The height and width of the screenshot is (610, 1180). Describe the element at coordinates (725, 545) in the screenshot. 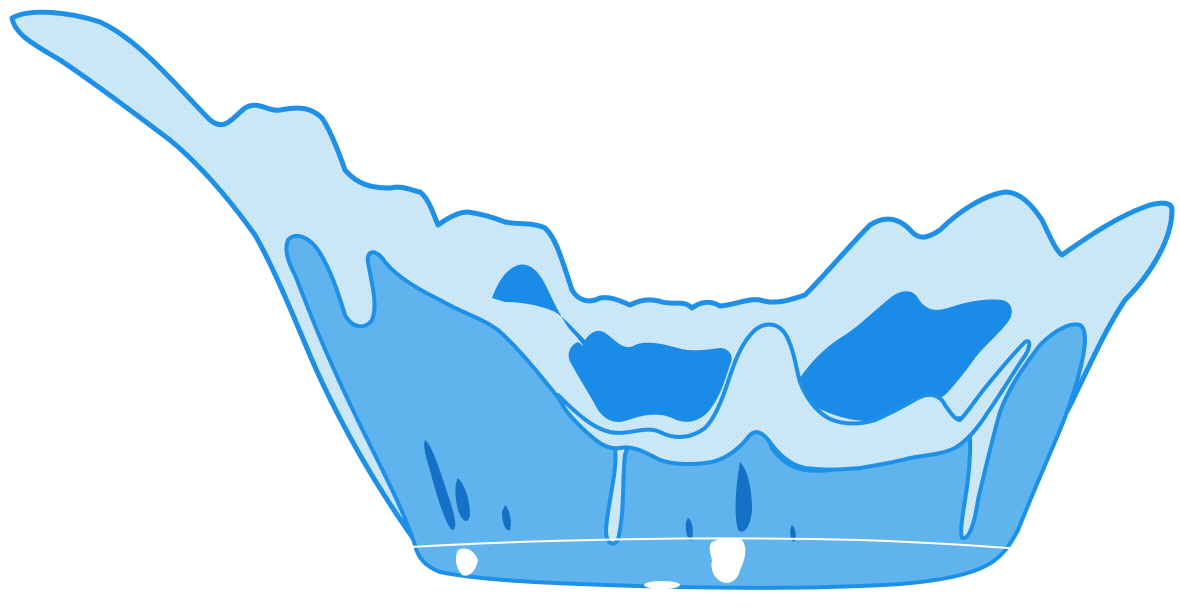

I see `water-surface-line` at that location.